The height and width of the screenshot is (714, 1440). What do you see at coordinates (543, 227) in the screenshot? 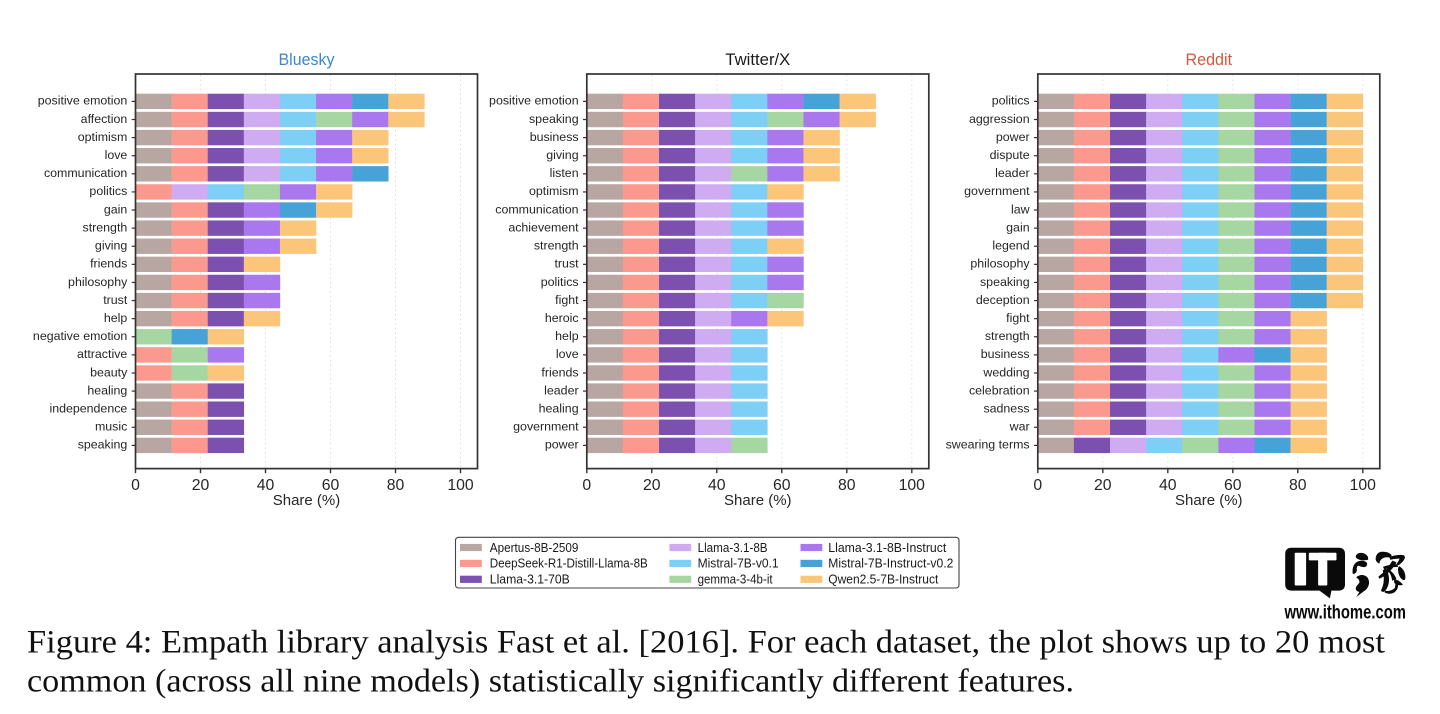
I see `svg-text: achievement` at bounding box center [543, 227].